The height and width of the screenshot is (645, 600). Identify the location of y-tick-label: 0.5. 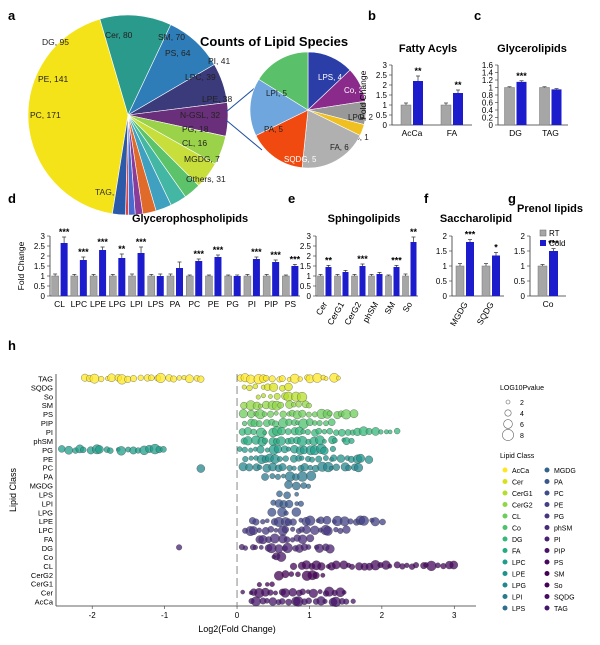
(520, 281).